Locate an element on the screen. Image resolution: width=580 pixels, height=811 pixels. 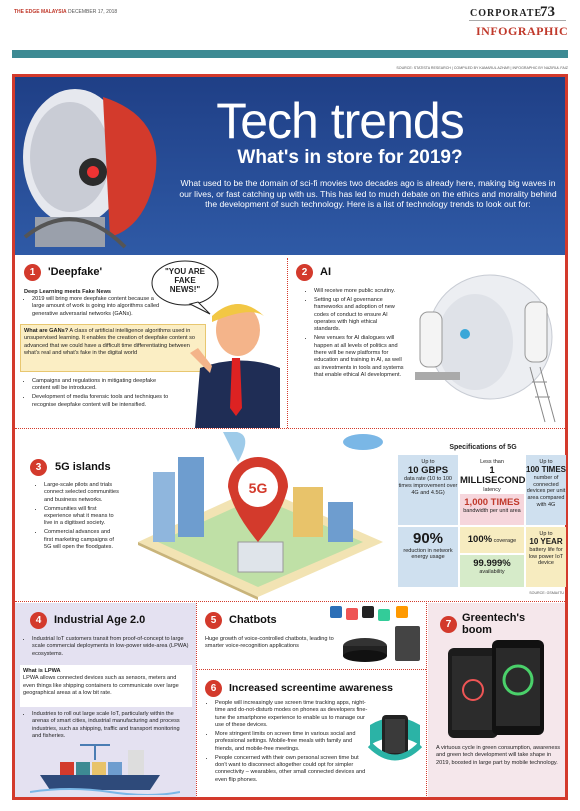
spec-cell: Less than 1 MILLISECOND latency is located at coordinates (493, 474).